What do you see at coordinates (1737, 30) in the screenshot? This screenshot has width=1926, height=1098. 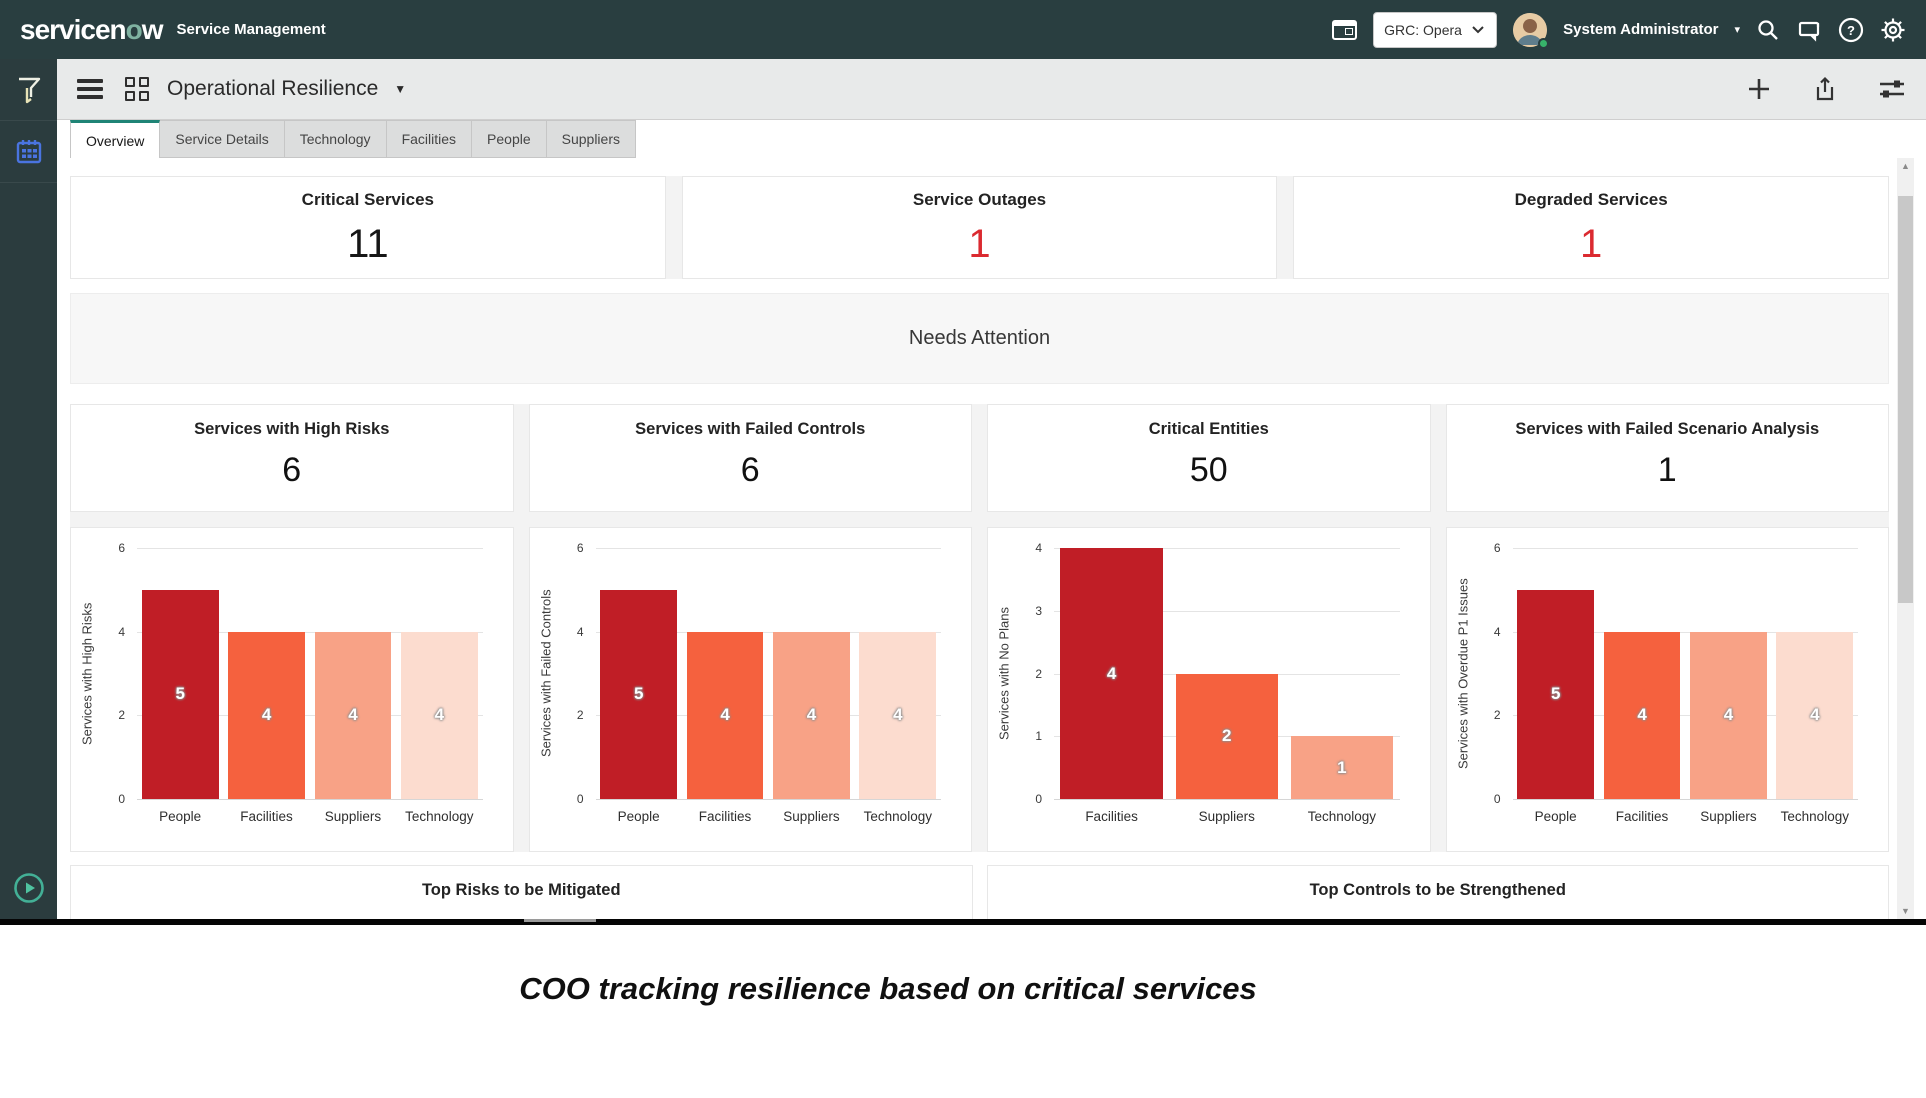 I see `user-menu-caret-icon: ▾` at bounding box center [1737, 30].